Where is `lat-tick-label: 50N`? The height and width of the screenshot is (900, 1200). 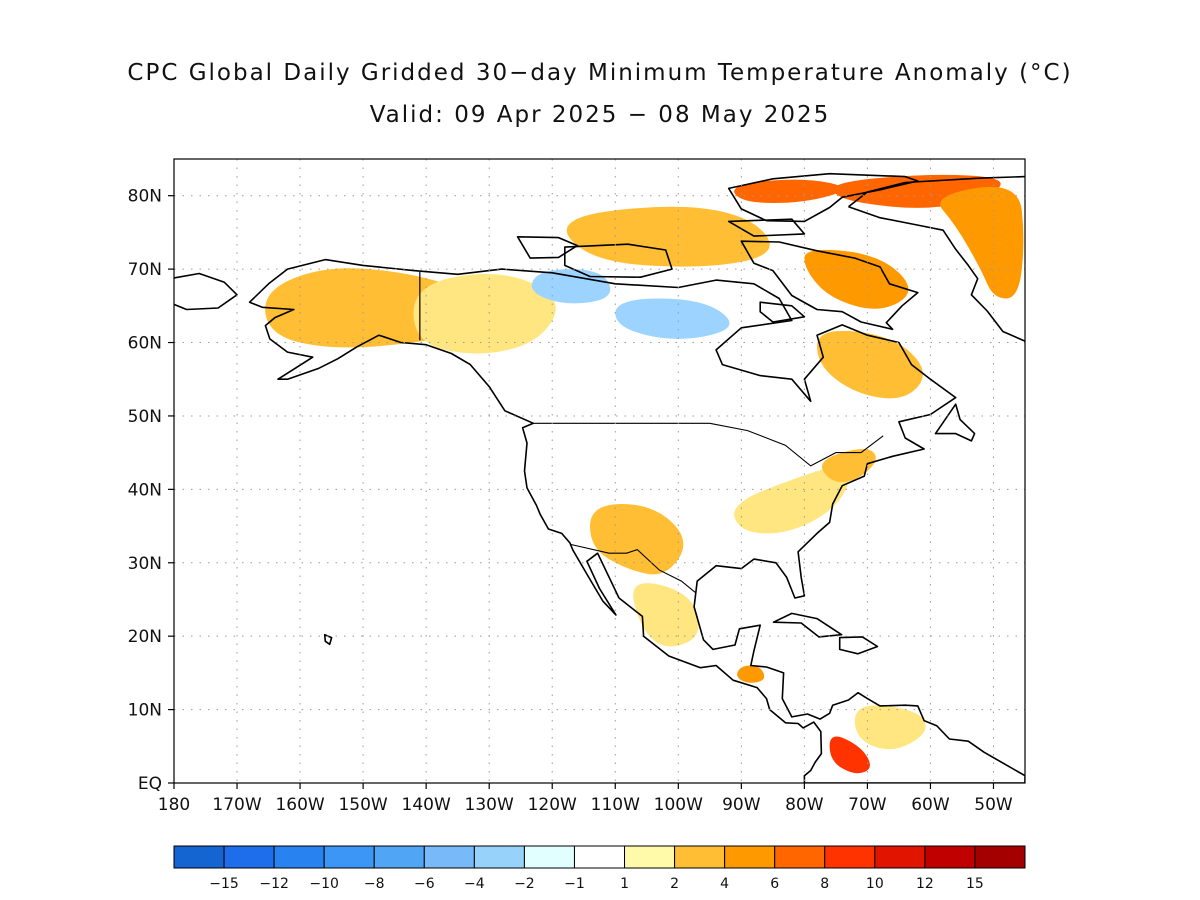
lat-tick-label: 50N is located at coordinates (145, 417).